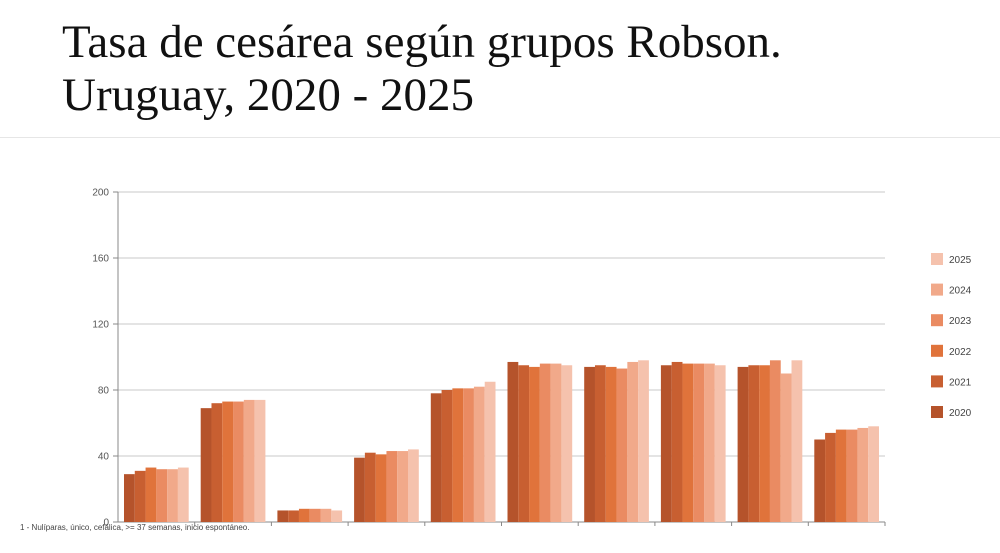 Image resolution: width=1000 pixels, height=553 pixels. I want to click on bar-4-2024, so click(403, 486).